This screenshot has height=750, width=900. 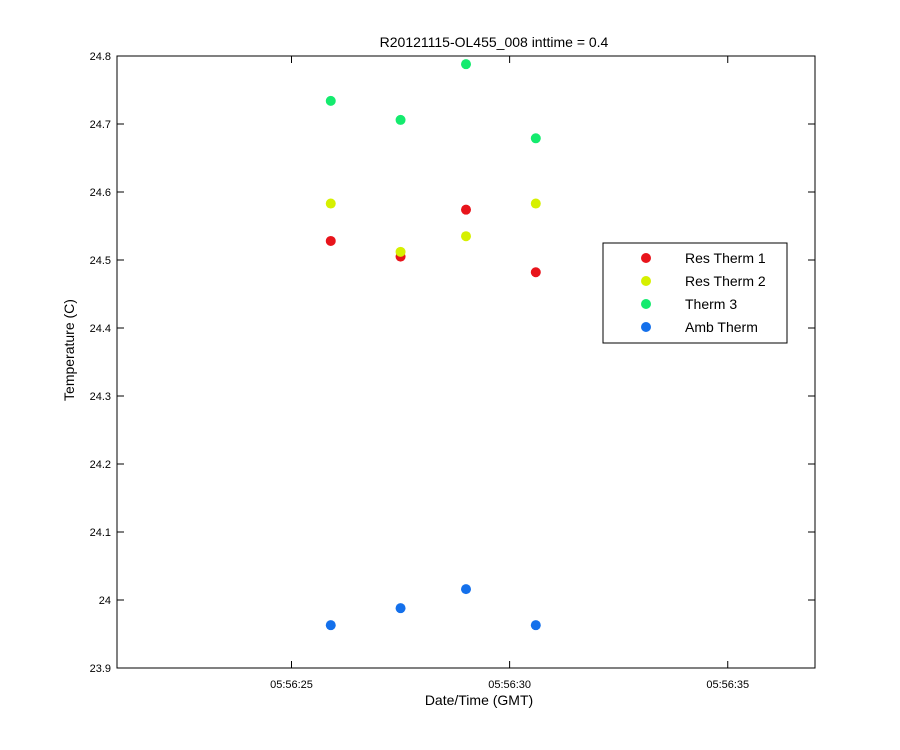 What do you see at coordinates (725, 281) in the screenshot?
I see `legend-label: Res Therm 2` at bounding box center [725, 281].